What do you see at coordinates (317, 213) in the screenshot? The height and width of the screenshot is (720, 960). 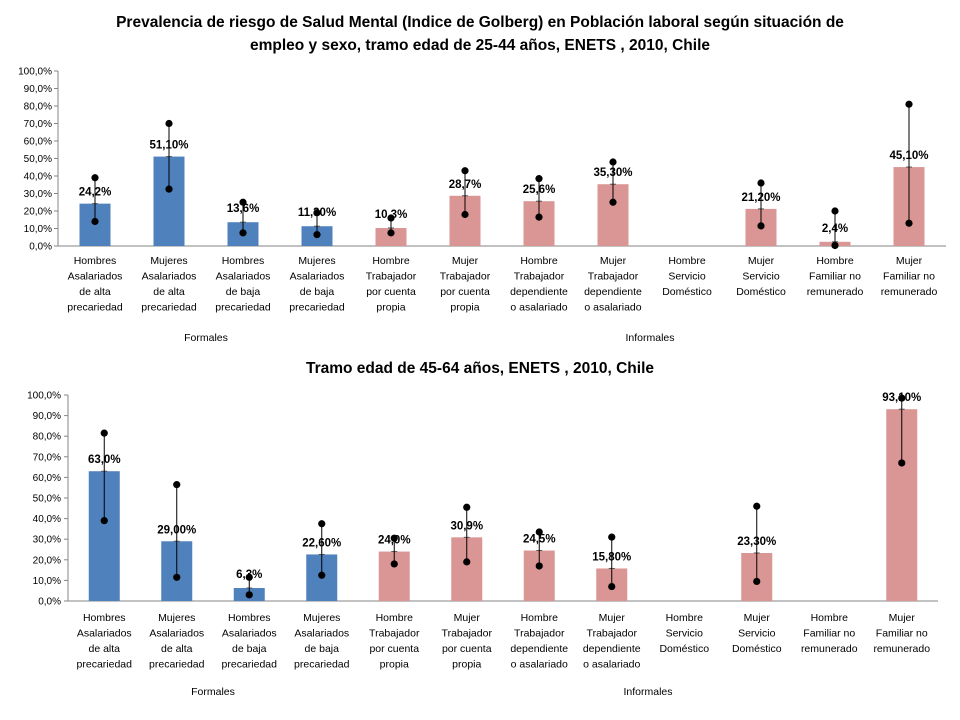 I see `data-label: 11,30%` at bounding box center [317, 213].